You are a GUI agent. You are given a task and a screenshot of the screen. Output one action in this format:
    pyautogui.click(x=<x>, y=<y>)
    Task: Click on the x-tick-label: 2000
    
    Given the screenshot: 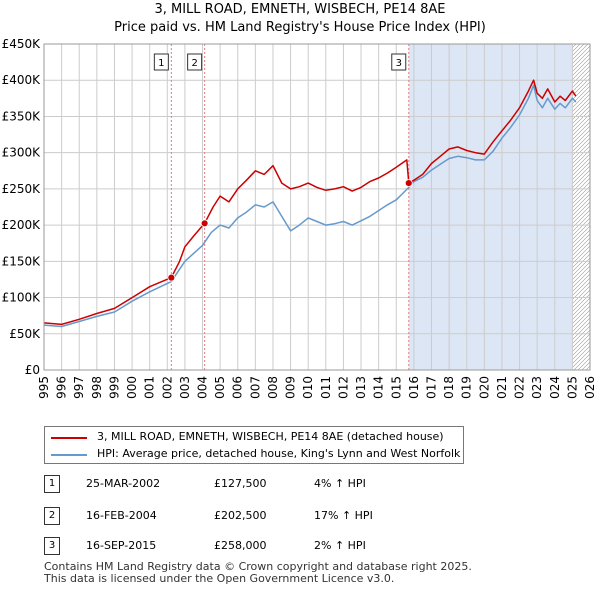 What is the action you would take?
    pyautogui.click(x=132, y=388)
    